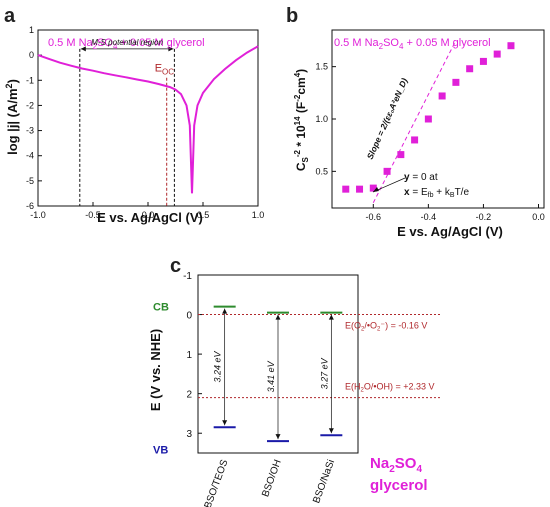 The image size is (550, 507). Describe the element at coordinates (450, 231) in the screenshot. I see `panel-b-x-label: E vs. Ag/AgCl (V)` at that location.